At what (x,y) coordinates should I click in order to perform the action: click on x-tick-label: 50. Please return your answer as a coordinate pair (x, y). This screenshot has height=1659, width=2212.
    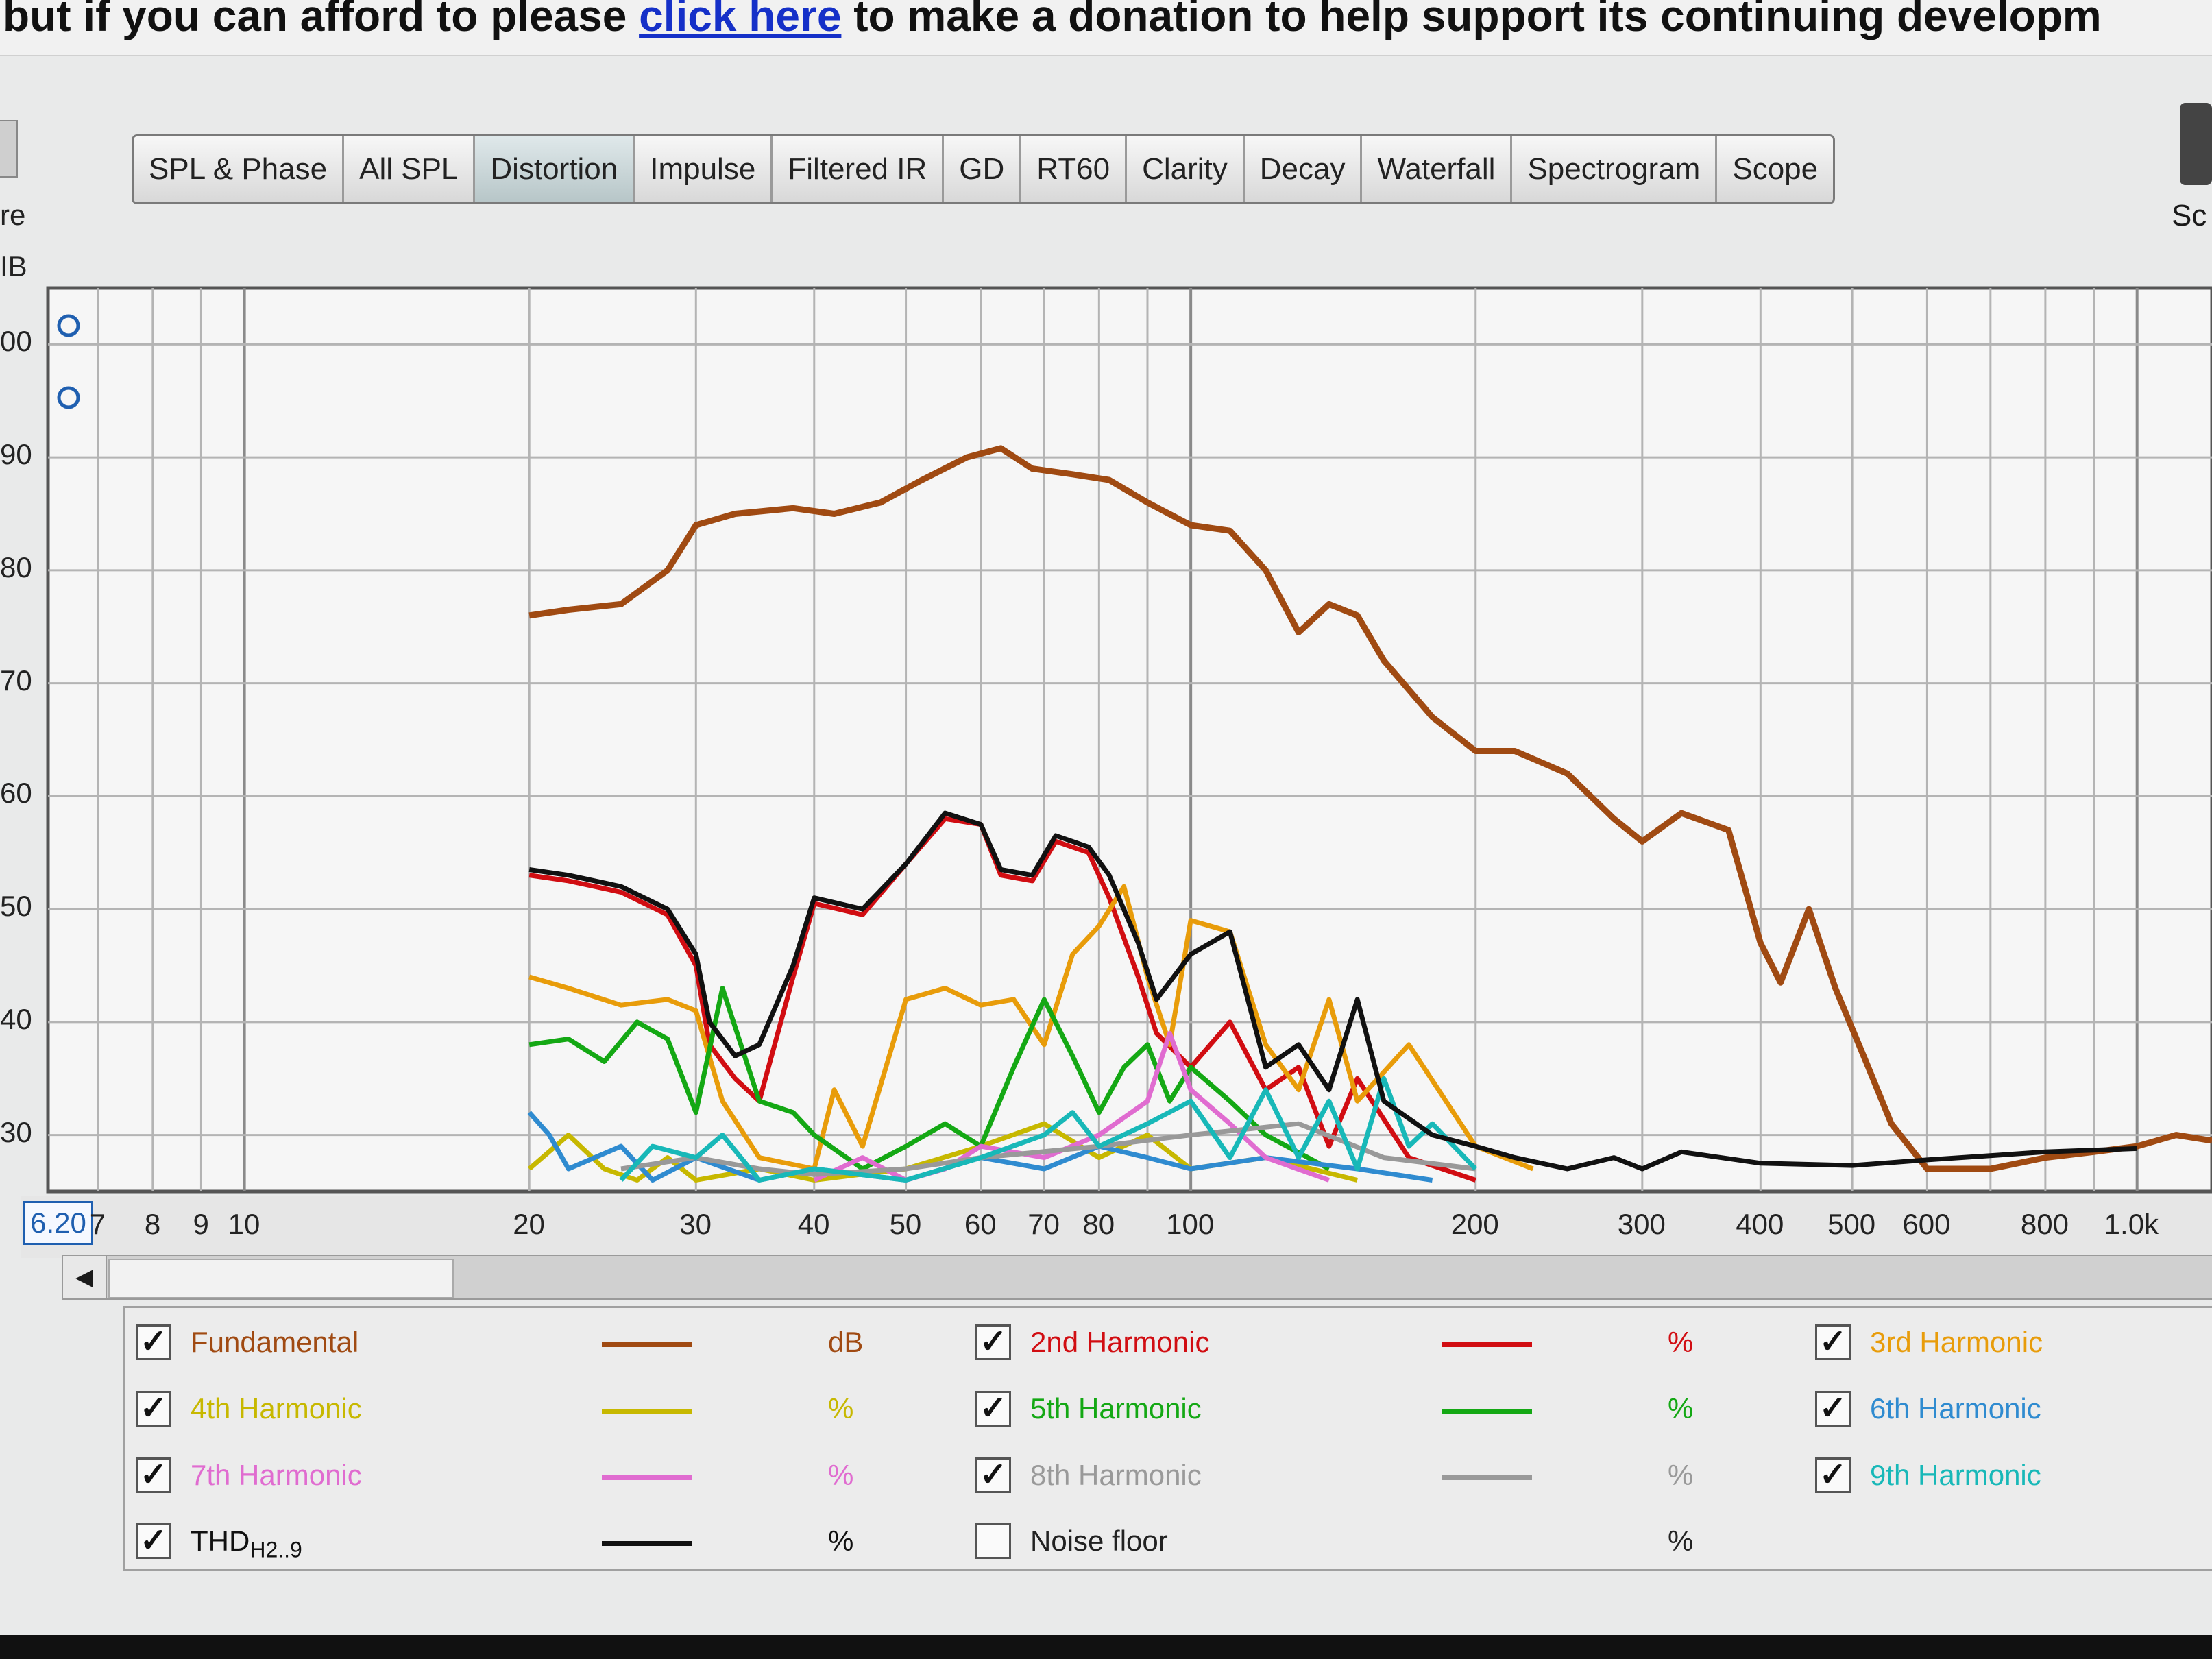
    Looking at the image, I should click on (905, 1224).